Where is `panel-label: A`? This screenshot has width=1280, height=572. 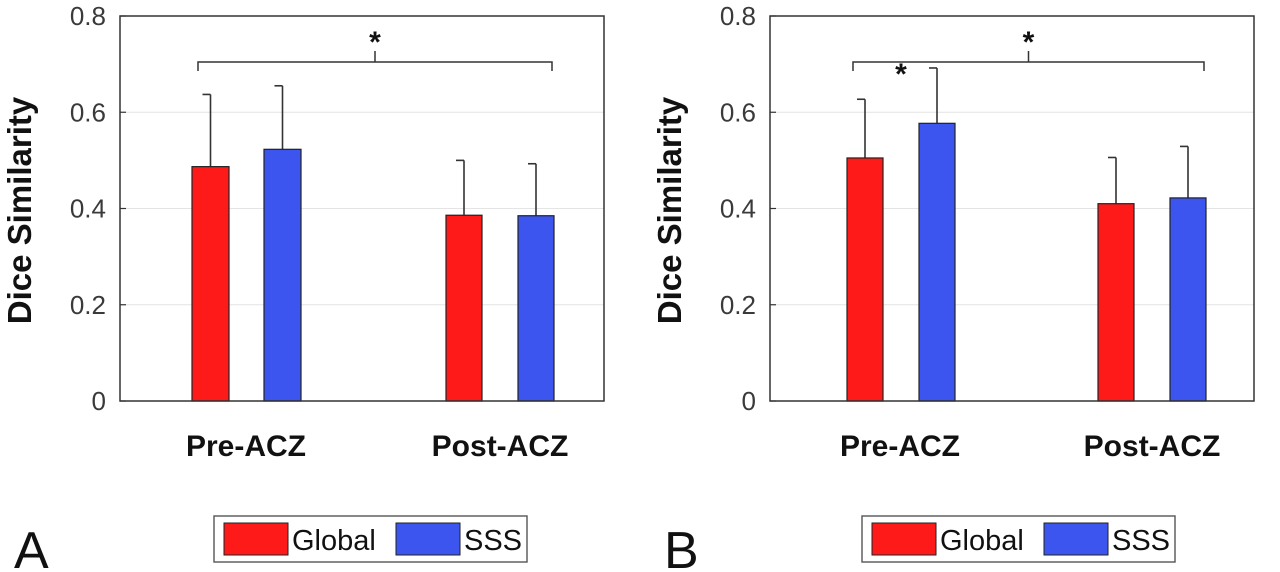 panel-label: A is located at coordinates (31, 547).